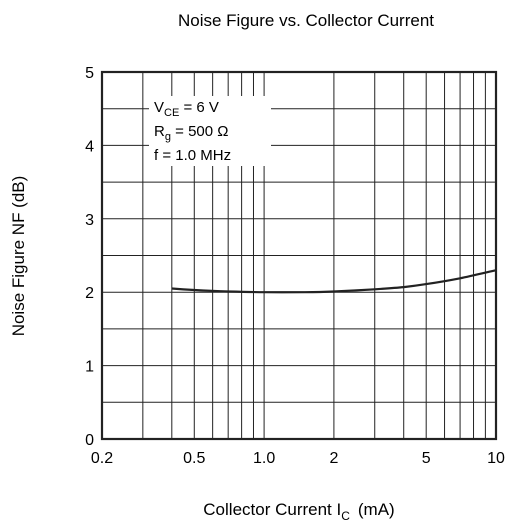  I want to click on x-tick-label: 5, so click(426, 458).